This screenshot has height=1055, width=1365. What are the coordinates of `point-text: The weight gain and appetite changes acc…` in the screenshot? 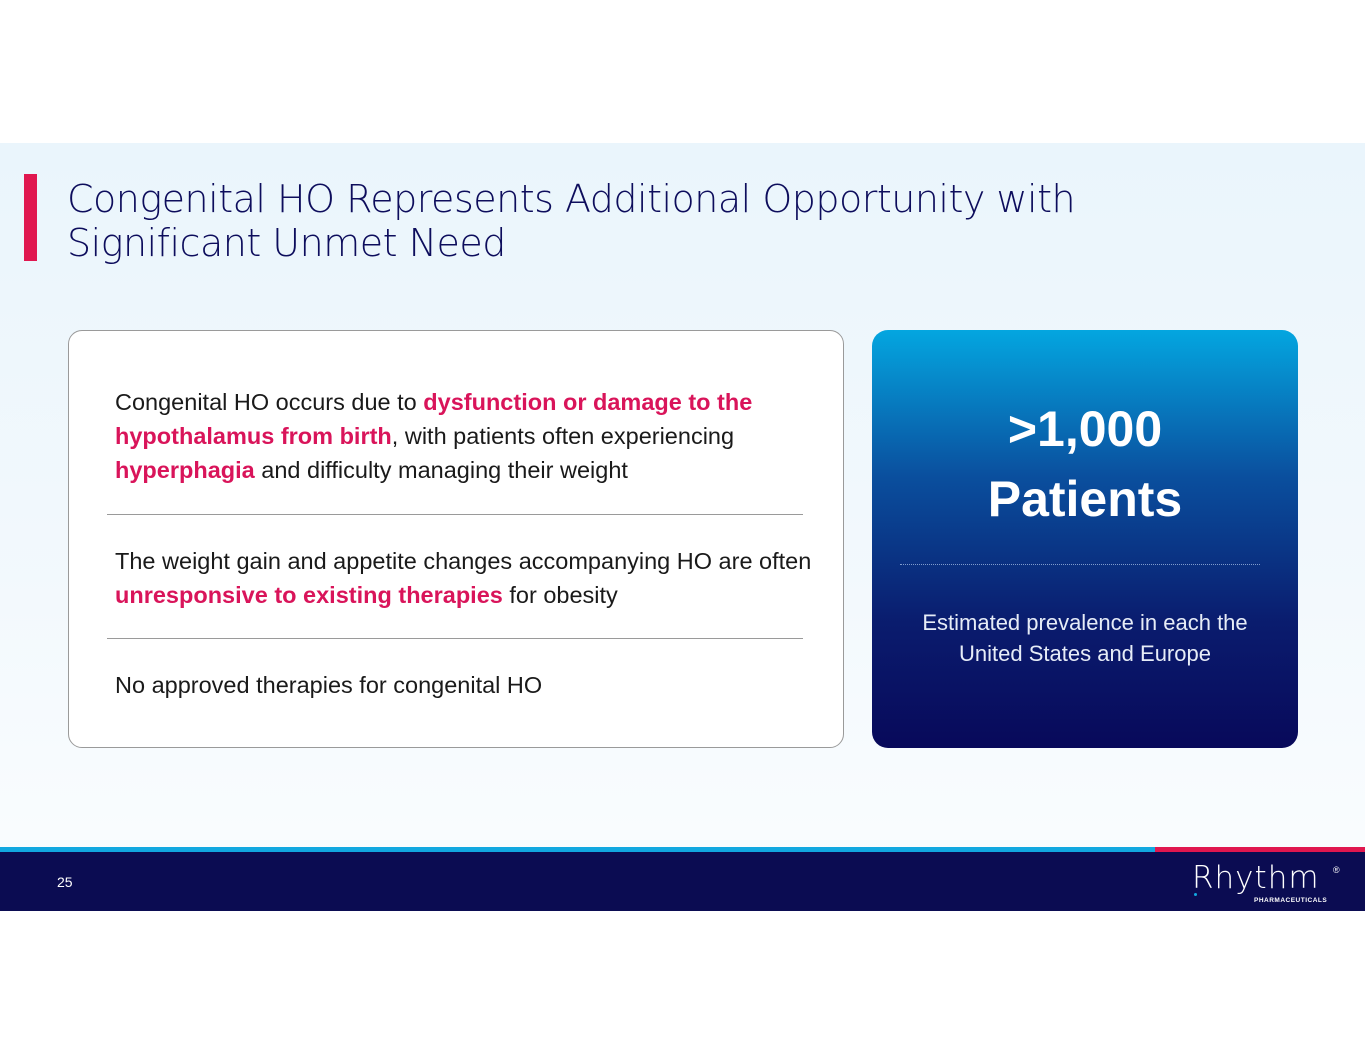 It's located at (463, 561).